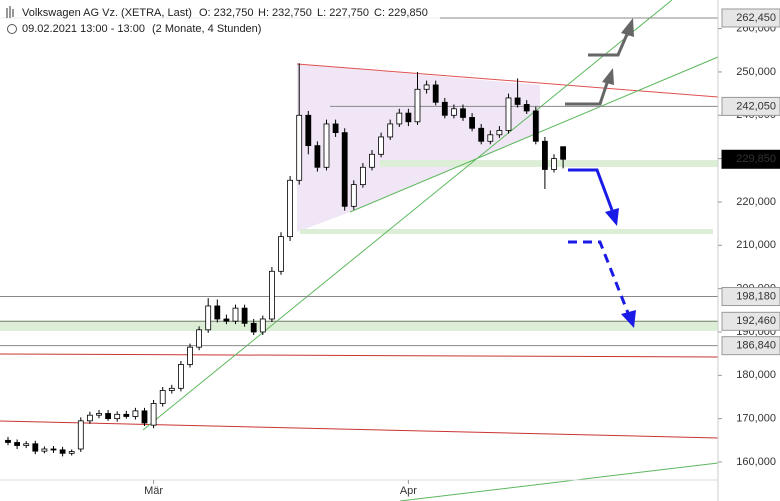 This screenshot has width=780, height=501. I want to click on header-bg, so click(220, 19).